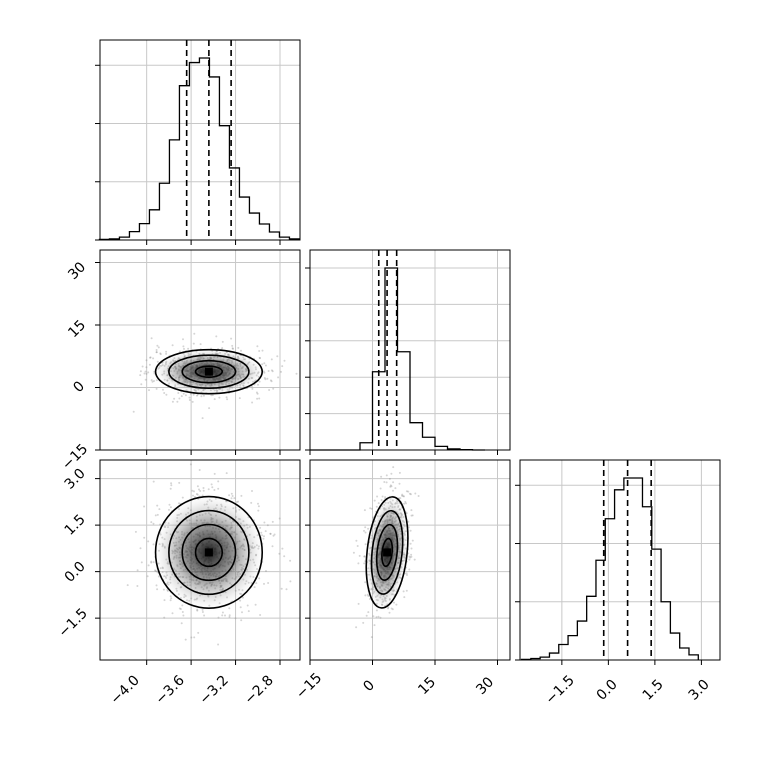 The height and width of the screenshot is (760, 760). What do you see at coordinates (258, 689) in the screenshot?
I see `xtick-label: −2.8` at bounding box center [258, 689].